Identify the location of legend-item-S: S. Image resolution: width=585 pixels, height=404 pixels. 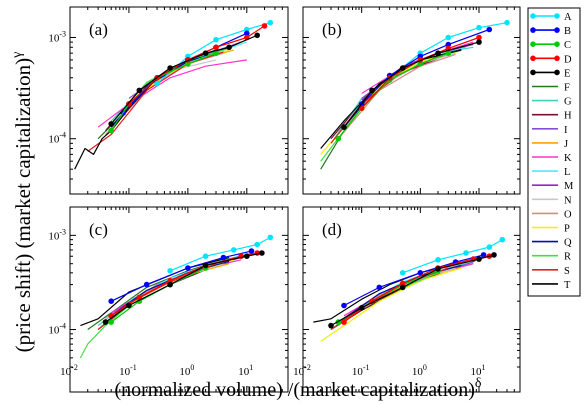
(551, 271).